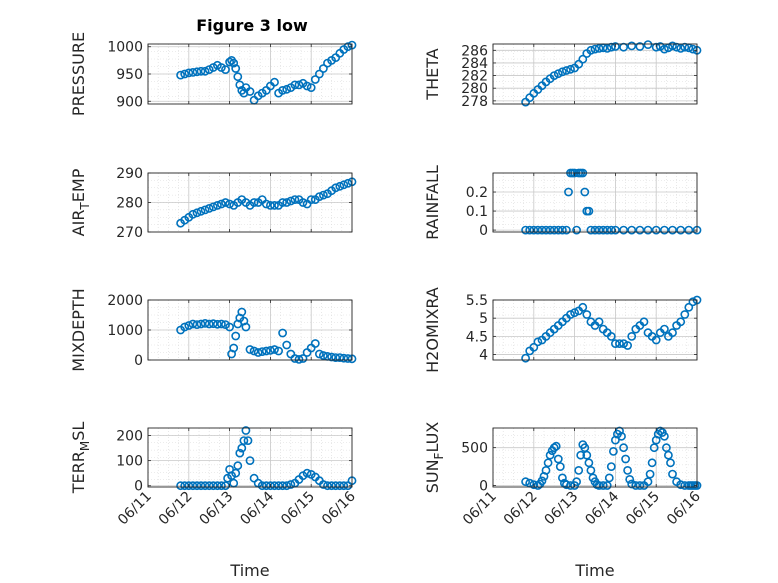  Describe the element at coordinates (78, 329) in the screenshot. I see `y-axis-label: MIXDEPTH` at that location.